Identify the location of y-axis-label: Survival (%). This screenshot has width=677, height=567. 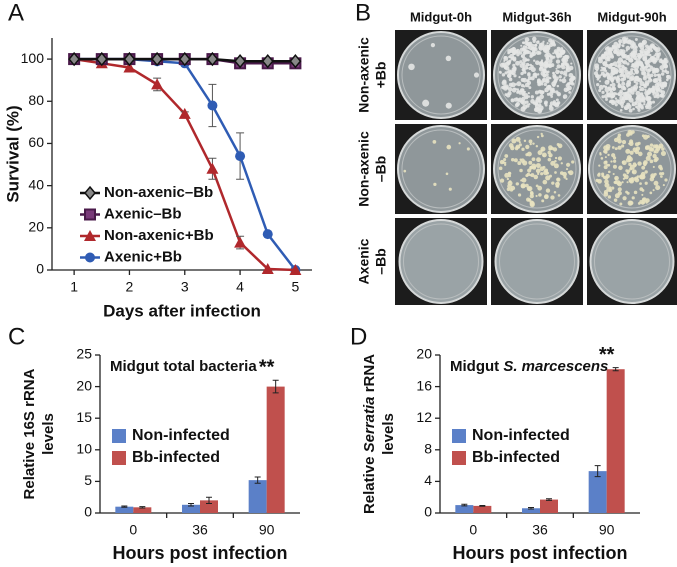
(12, 153).